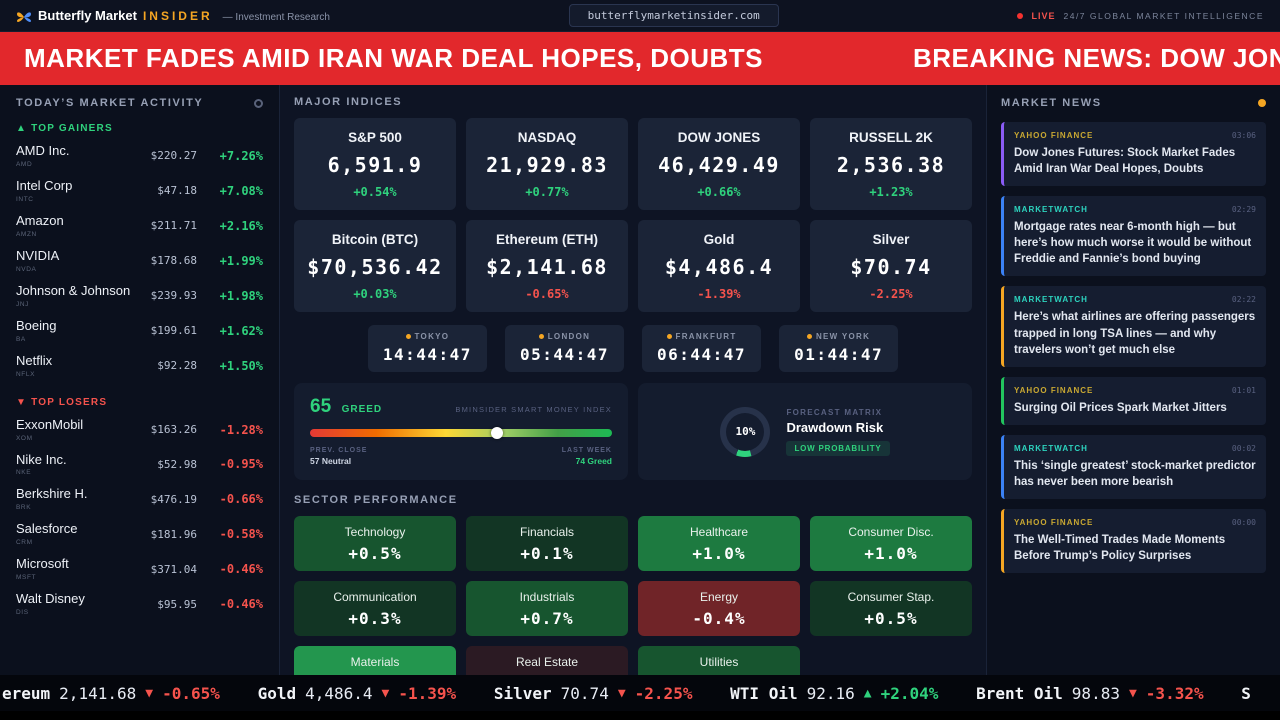 The width and height of the screenshot is (1280, 720). What do you see at coordinates (139, 603) in the screenshot?
I see `stock-row: Walt Disney DIS $95.95 -0.46%` at bounding box center [139, 603].